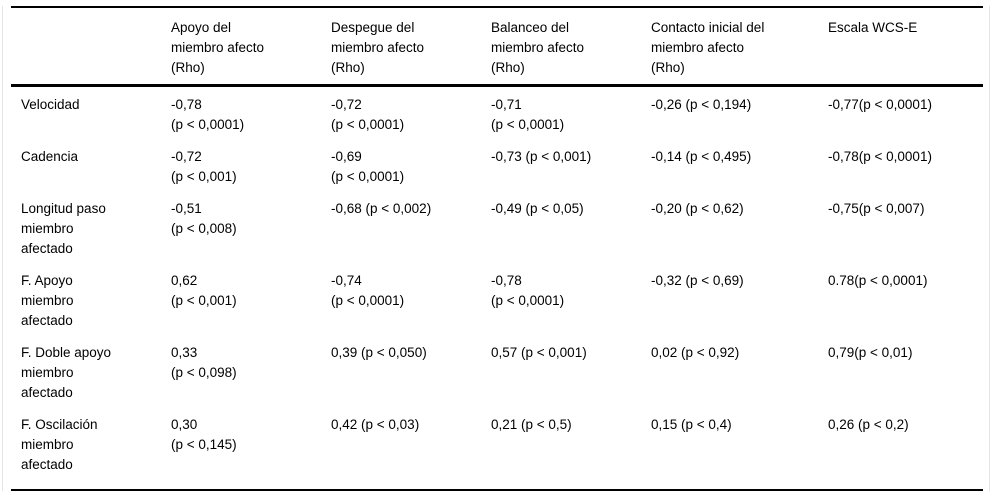 The width and height of the screenshot is (992, 491). Describe the element at coordinates (870, 352) in the screenshot. I see `table-cell: 0,79(p < 0,01)` at that location.